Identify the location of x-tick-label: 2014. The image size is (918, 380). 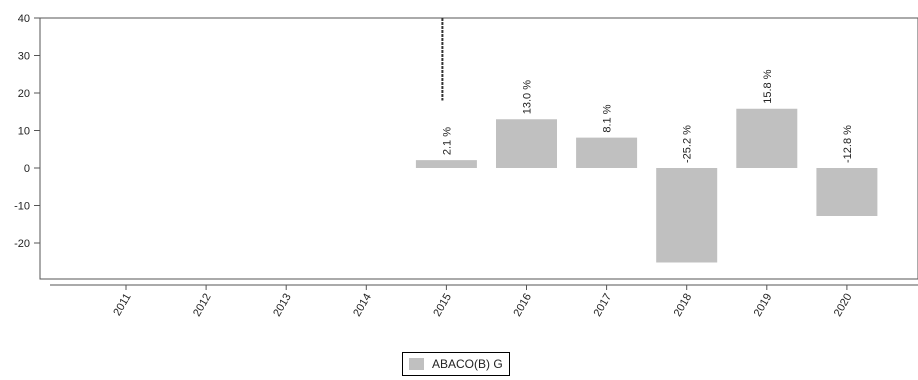
(362, 305).